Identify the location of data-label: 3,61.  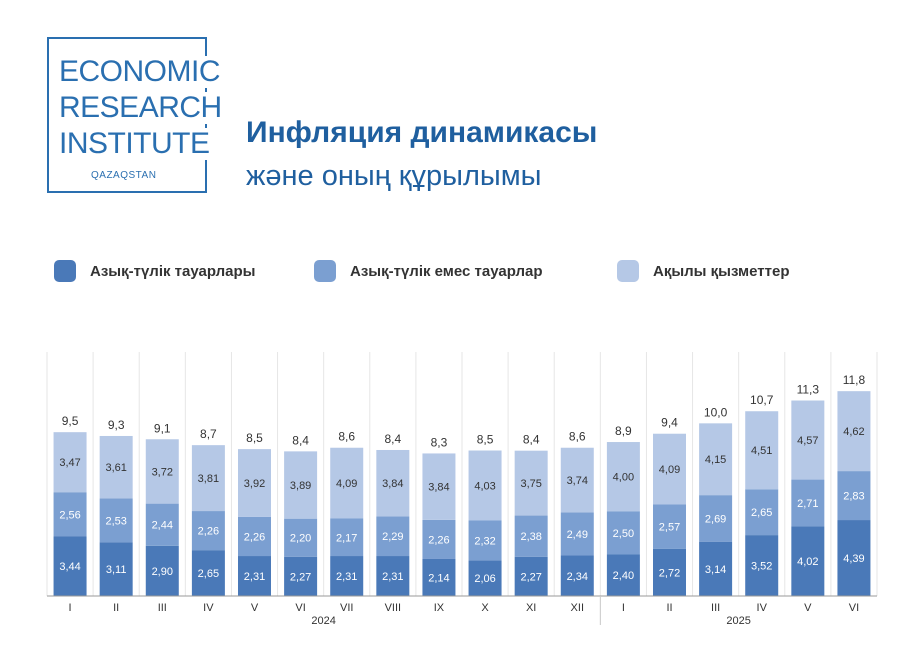
(115, 468).